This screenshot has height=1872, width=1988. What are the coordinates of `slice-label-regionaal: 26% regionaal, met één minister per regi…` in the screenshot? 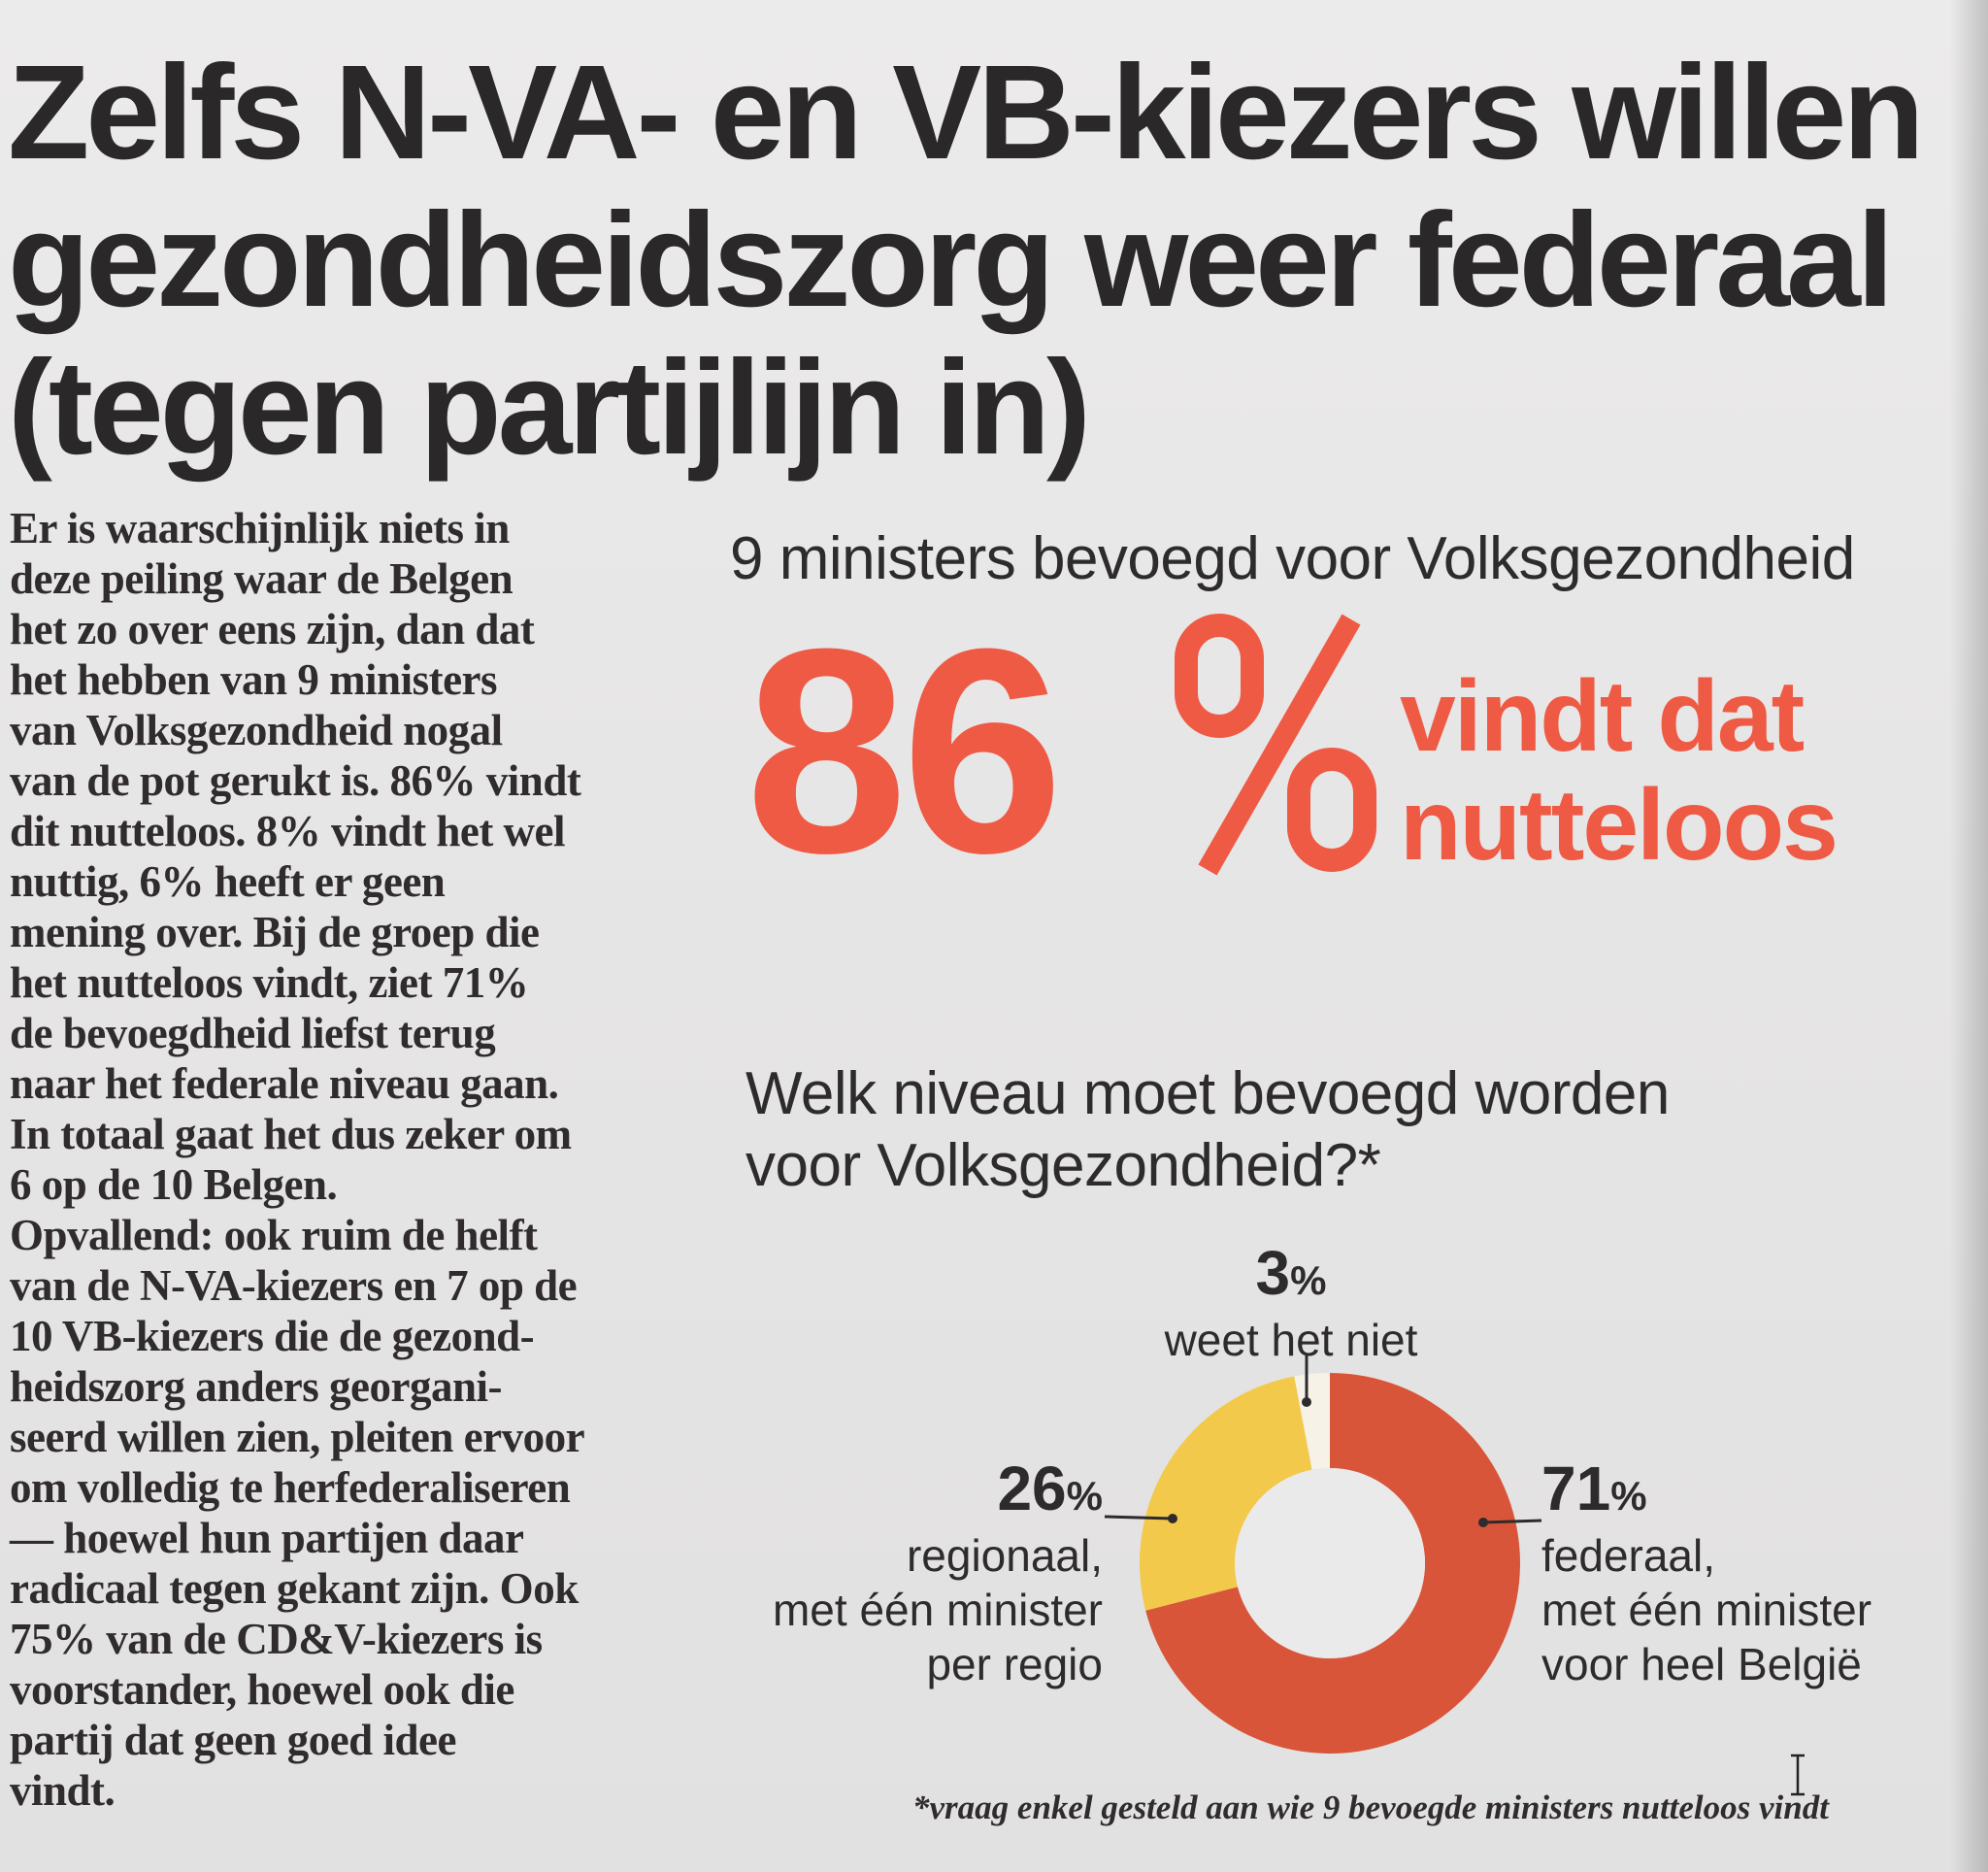 It's located at (938, 1573).